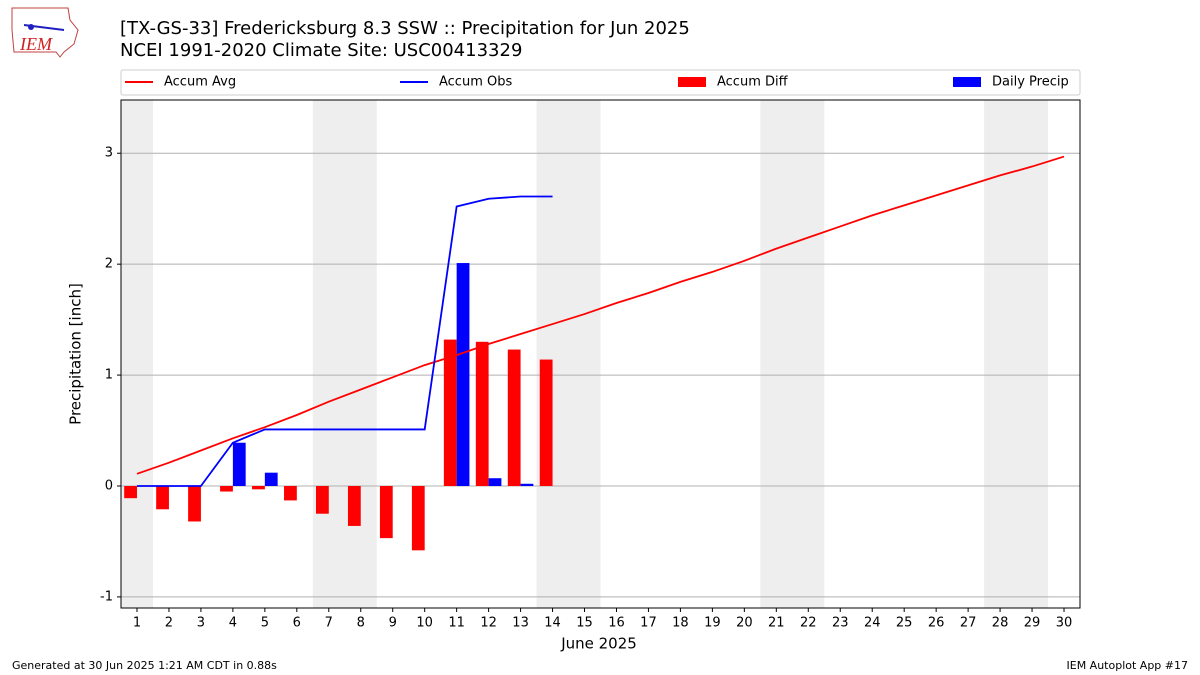  I want to click on x-tick-label: 2, so click(169, 623).